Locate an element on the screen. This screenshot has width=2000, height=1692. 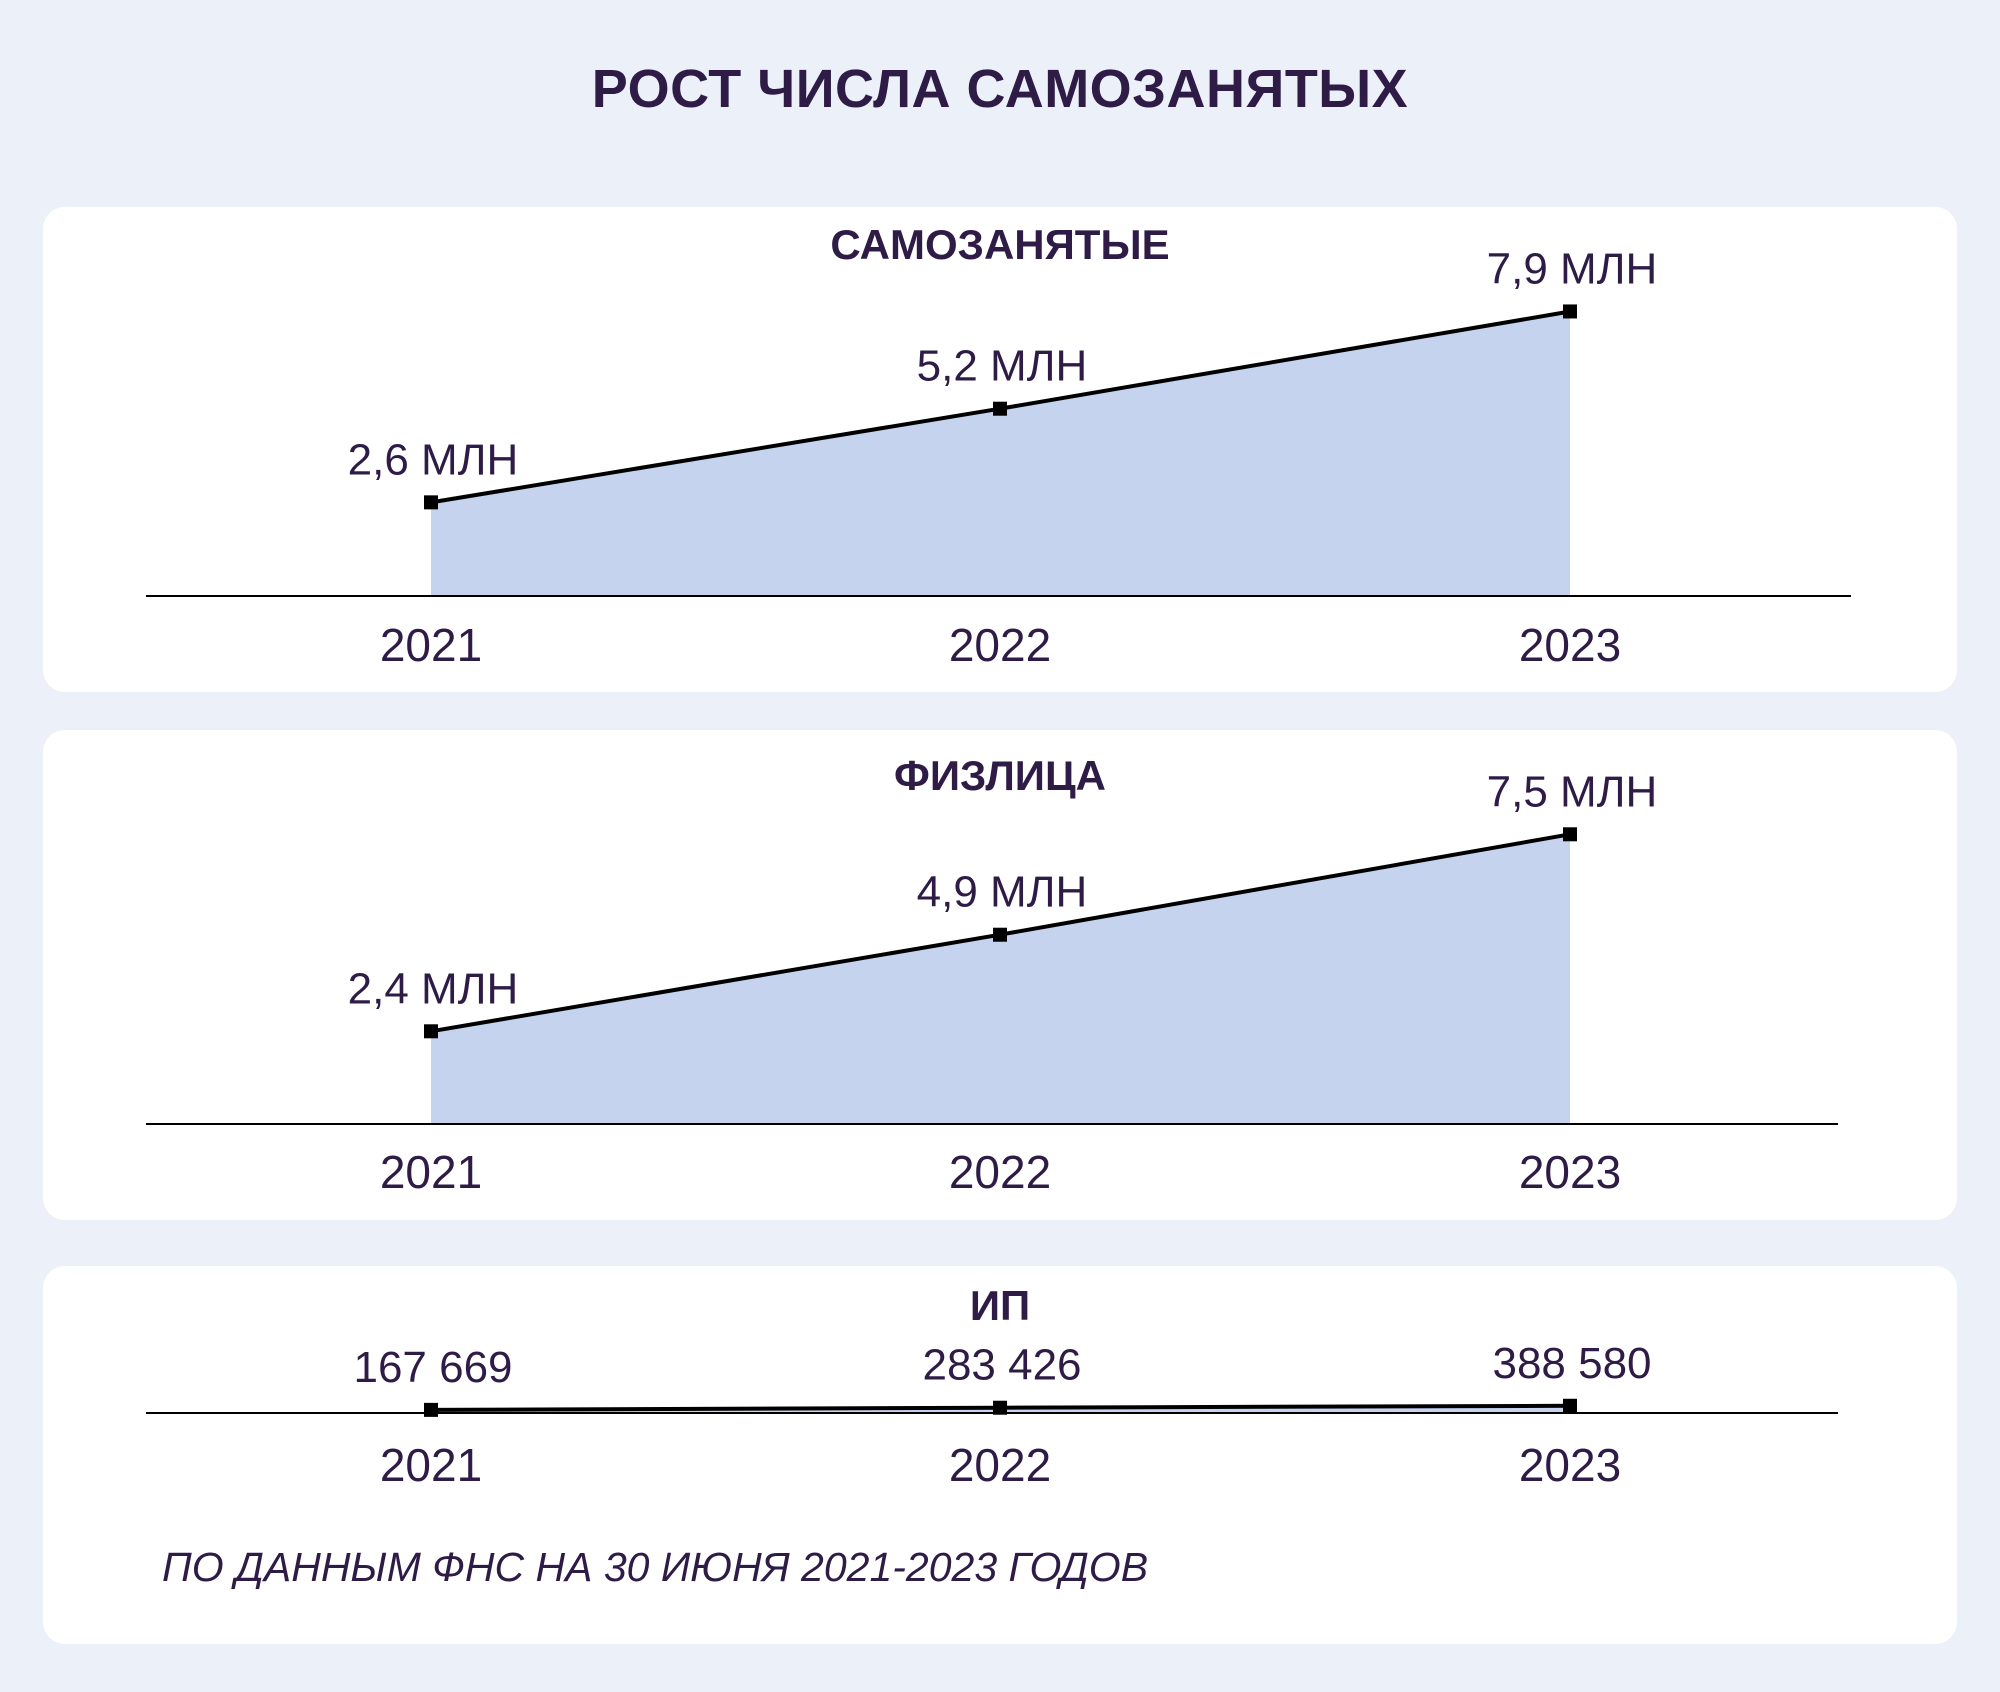
data-label: 167 669 is located at coordinates (432, 1367).